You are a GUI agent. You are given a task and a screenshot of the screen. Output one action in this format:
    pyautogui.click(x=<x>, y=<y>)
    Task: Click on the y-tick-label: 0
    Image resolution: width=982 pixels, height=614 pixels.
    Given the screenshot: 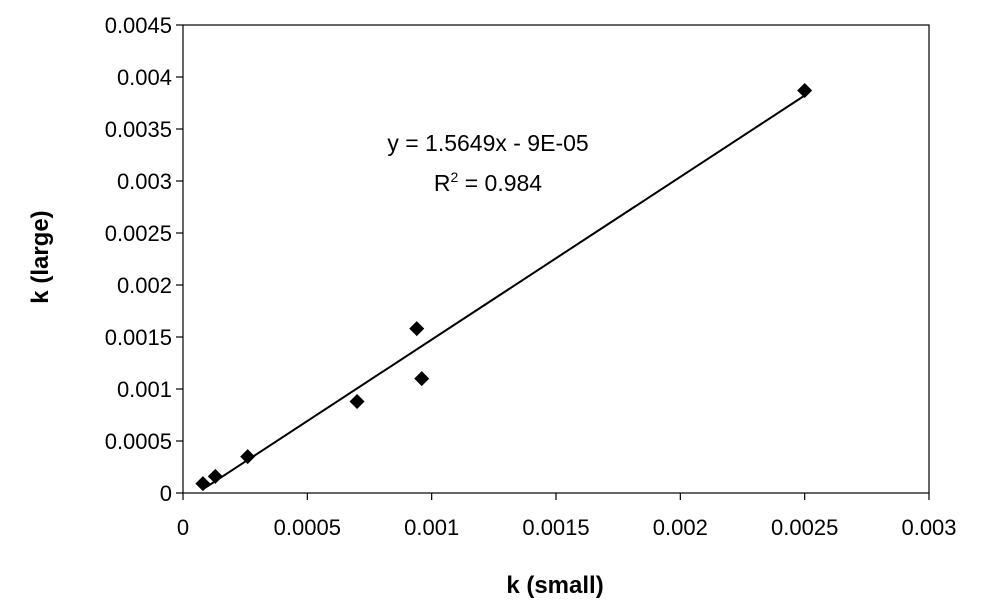 What is the action you would take?
    pyautogui.click(x=166, y=493)
    